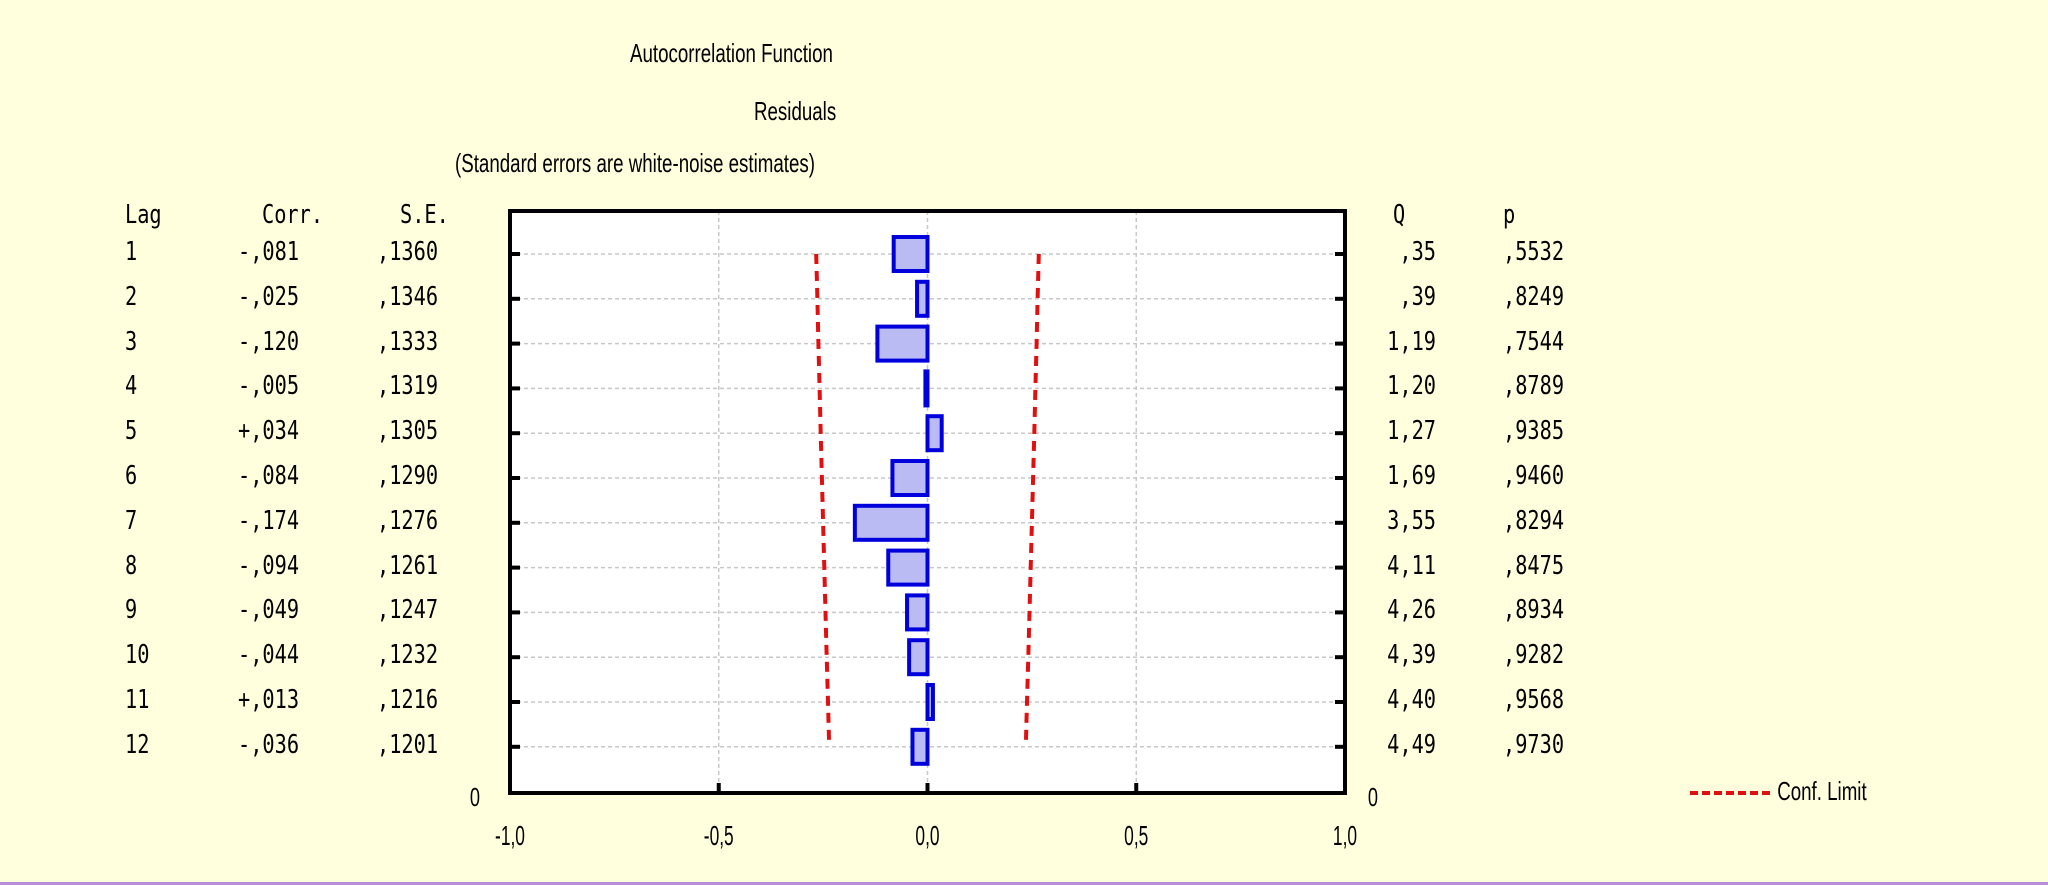  I want to click on chart-subtitle: Residuals, so click(795, 111).